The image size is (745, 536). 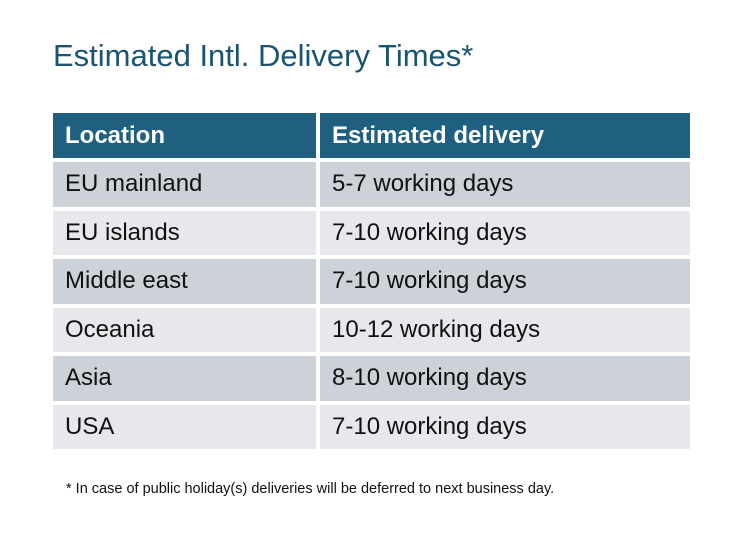 What do you see at coordinates (184, 329) in the screenshot?
I see `cell-location: Oceania` at bounding box center [184, 329].